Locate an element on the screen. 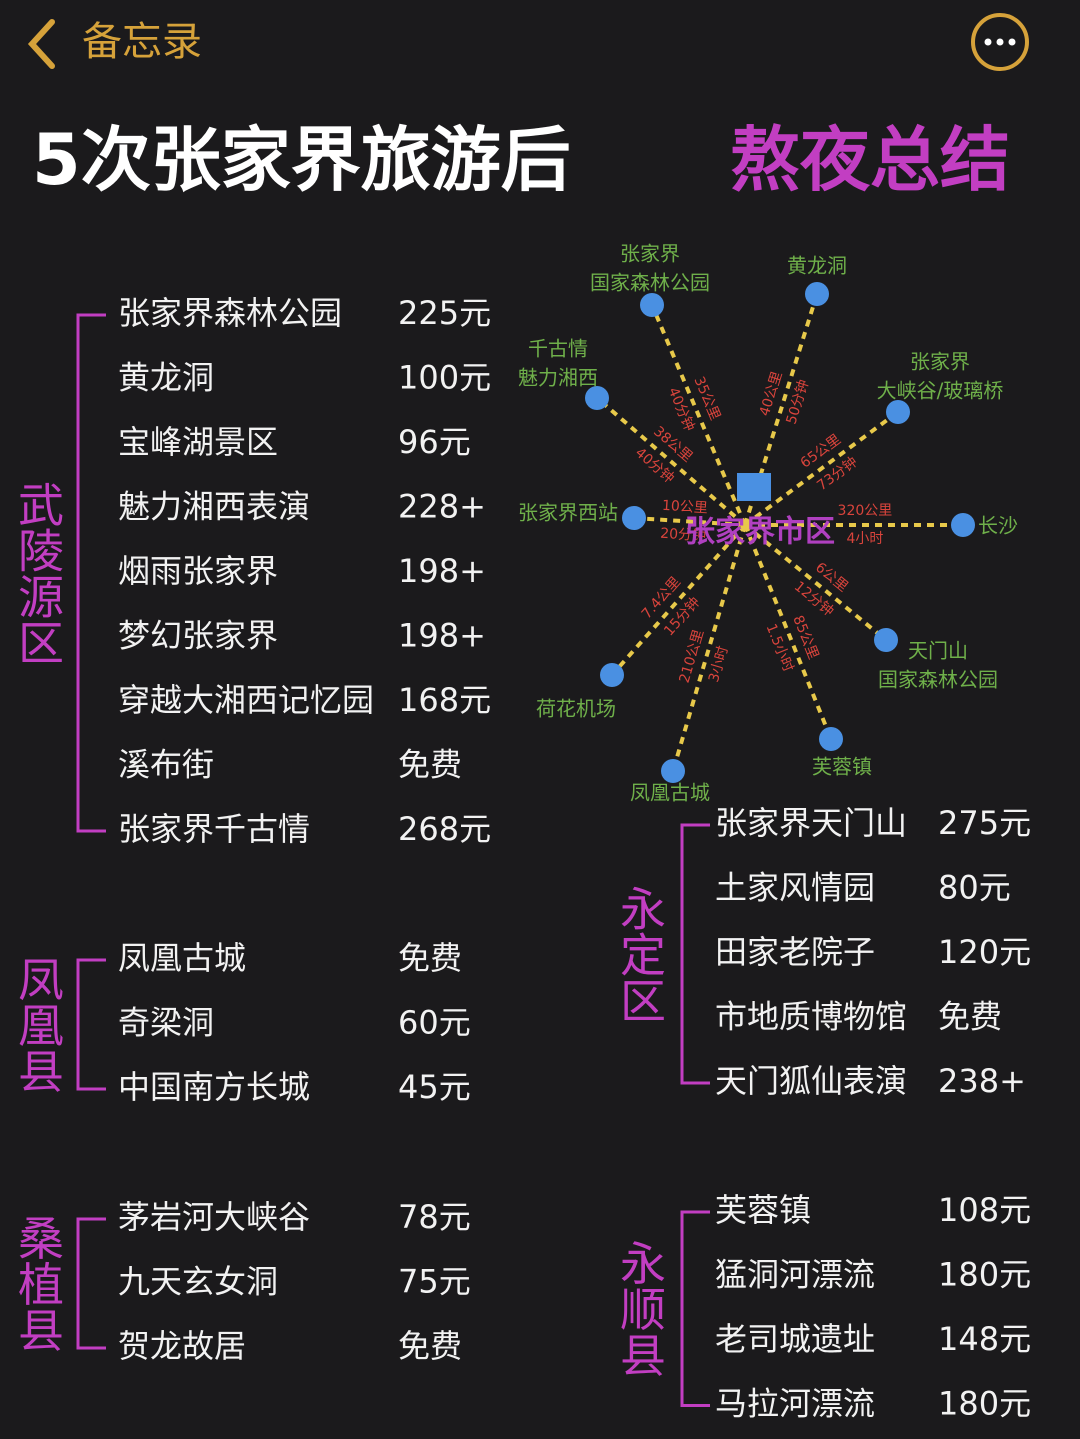  region-name: 凤凰县 is located at coordinates (38, 1025).